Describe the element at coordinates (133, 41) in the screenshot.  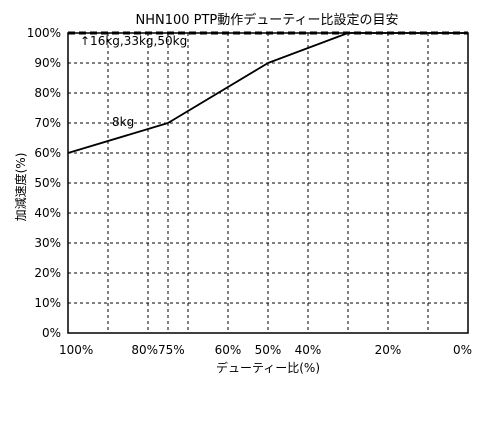
I see `annotation-label: ↑16kg,33kg,50kg` at that location.